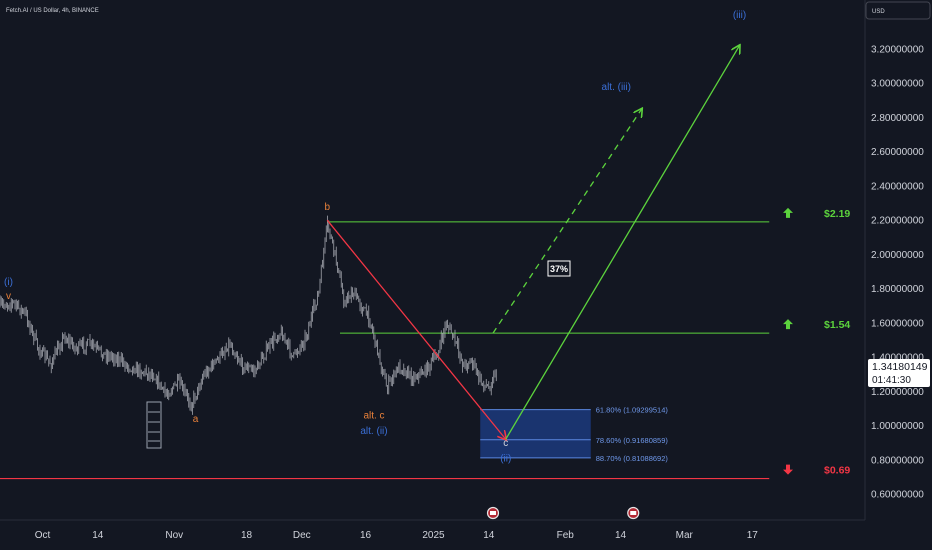 The height and width of the screenshot is (550, 932). What do you see at coordinates (43, 535) in the screenshot?
I see `time-tick-label: Oct` at bounding box center [43, 535].